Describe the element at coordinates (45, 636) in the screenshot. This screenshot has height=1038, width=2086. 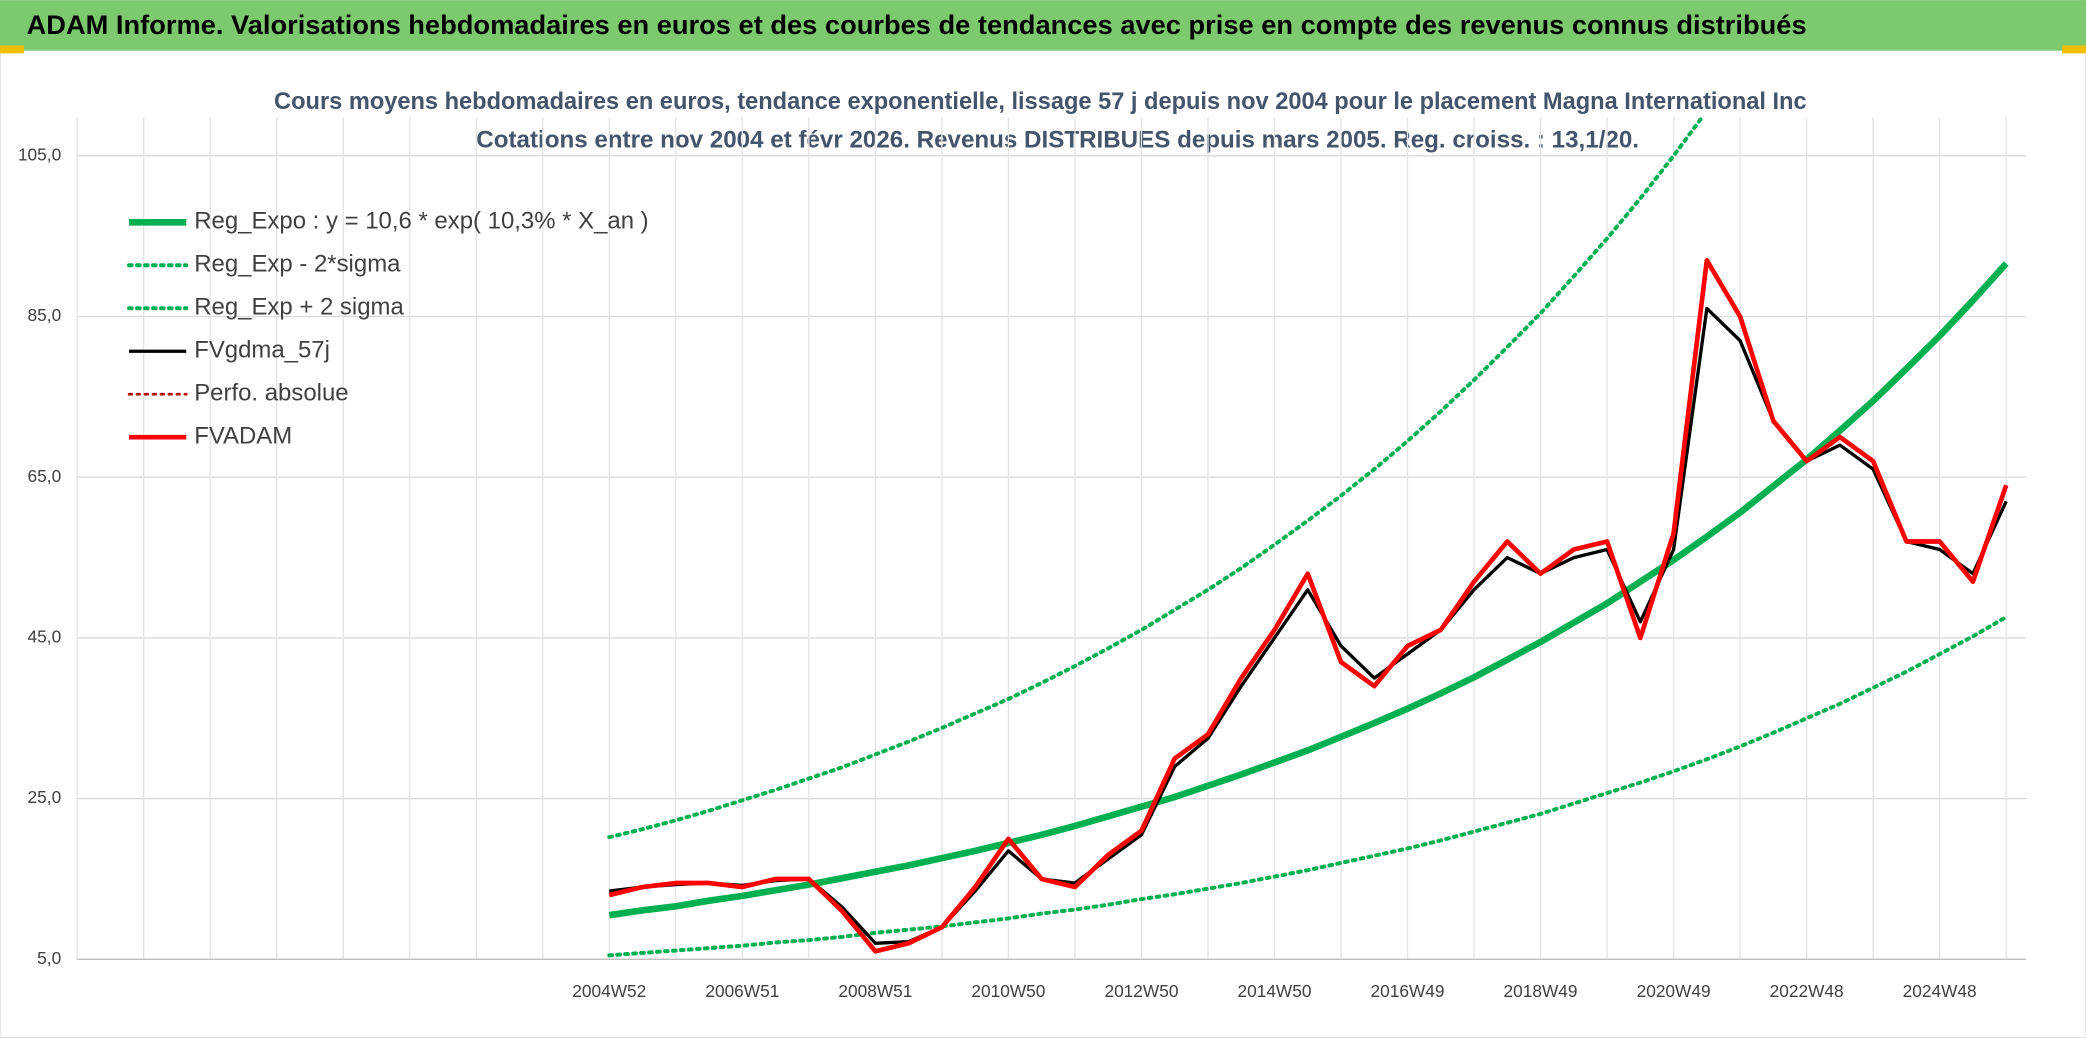
I see `y-tick-label: 45,0` at that location.